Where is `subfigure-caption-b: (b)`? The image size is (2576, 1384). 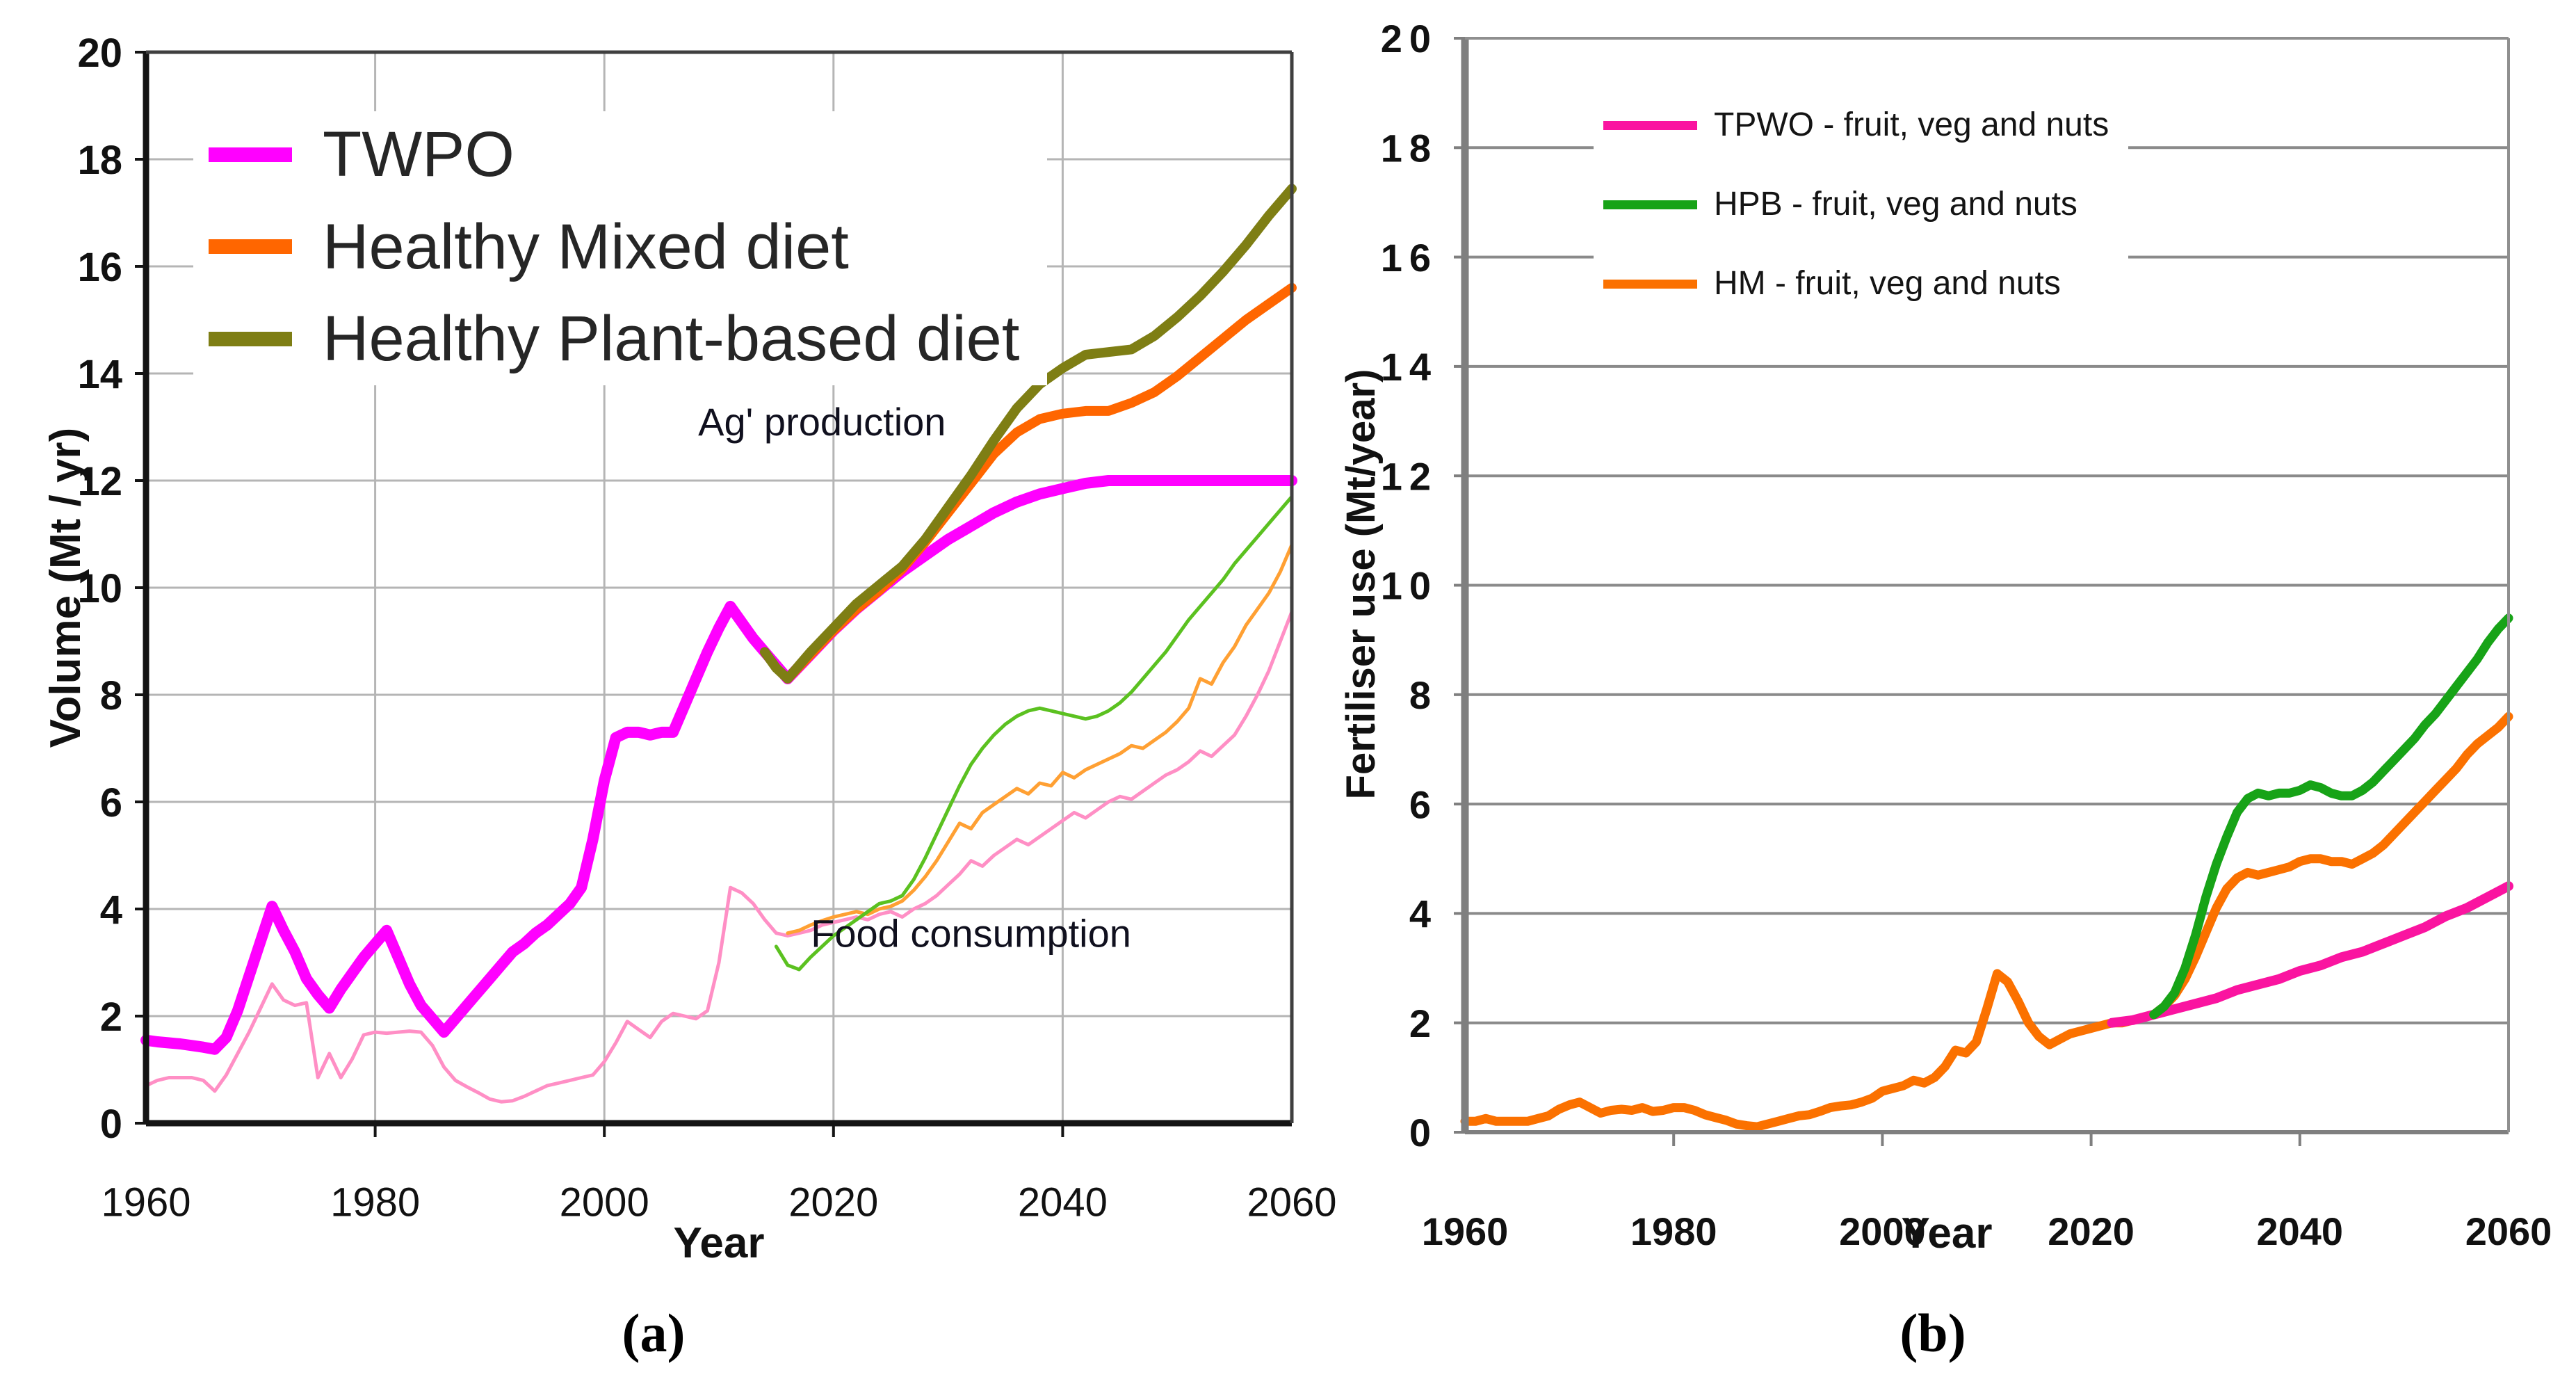 subfigure-caption-b: (b) is located at coordinates (1932, 1333).